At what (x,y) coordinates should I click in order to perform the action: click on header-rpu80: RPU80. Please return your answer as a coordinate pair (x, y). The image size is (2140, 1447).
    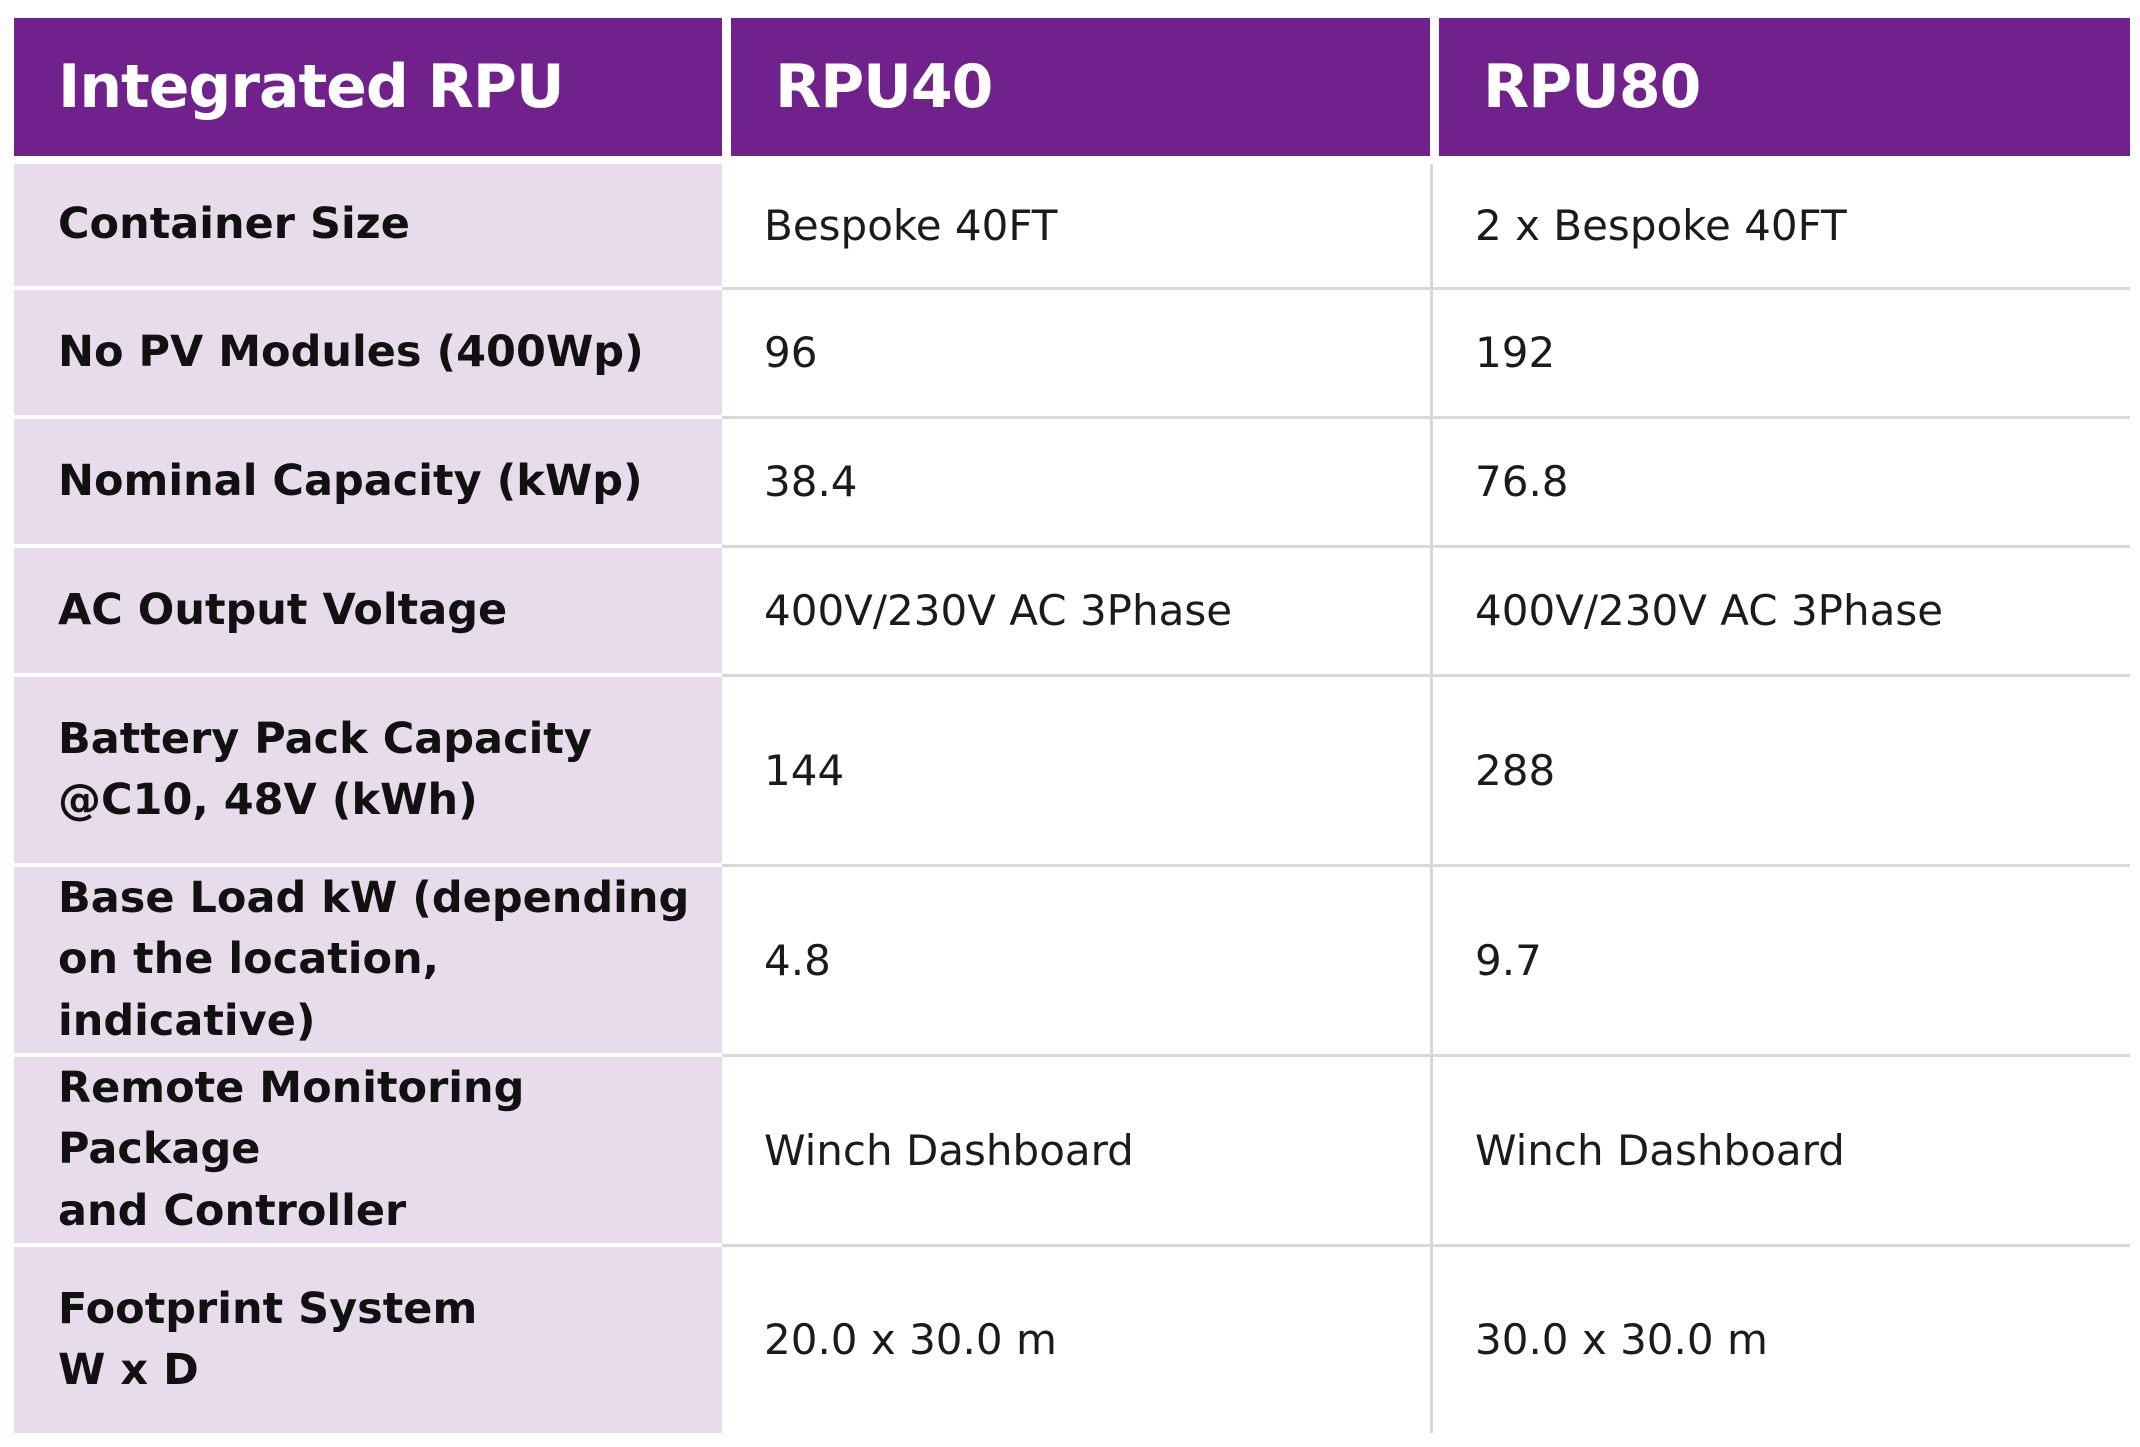
    Looking at the image, I should click on (1780, 91).